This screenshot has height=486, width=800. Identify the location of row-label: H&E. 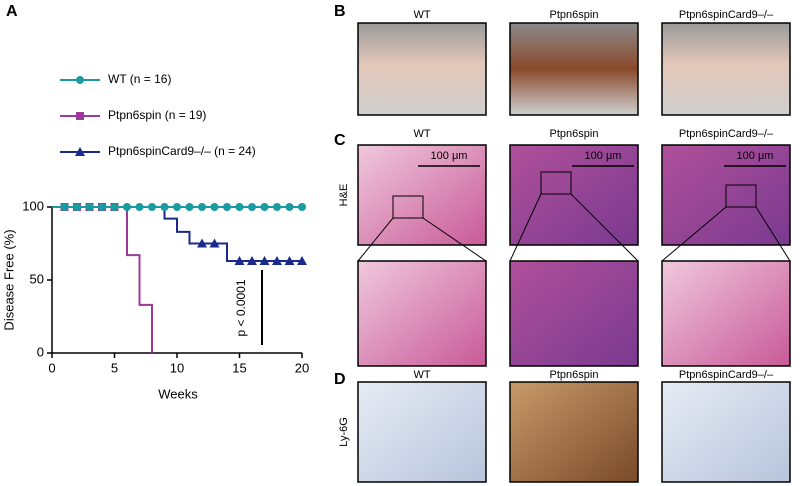
(344, 195).